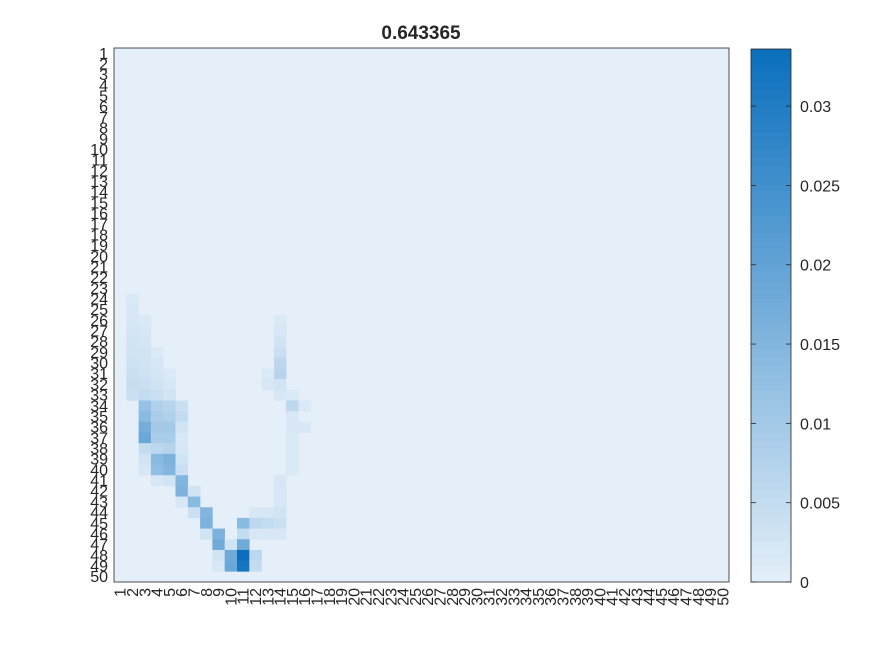 The width and height of the screenshot is (875, 656). What do you see at coordinates (711, 597) in the screenshot?
I see `x-tick-label: 49` at bounding box center [711, 597].